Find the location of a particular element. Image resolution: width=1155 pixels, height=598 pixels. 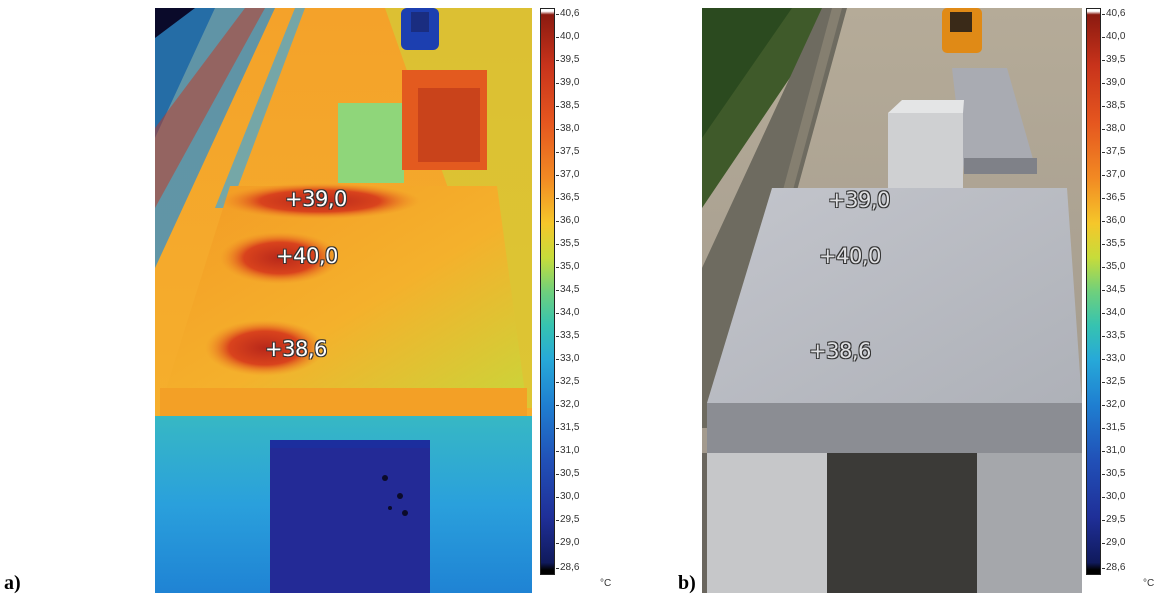

panel-a-label: a) is located at coordinates (12, 583).